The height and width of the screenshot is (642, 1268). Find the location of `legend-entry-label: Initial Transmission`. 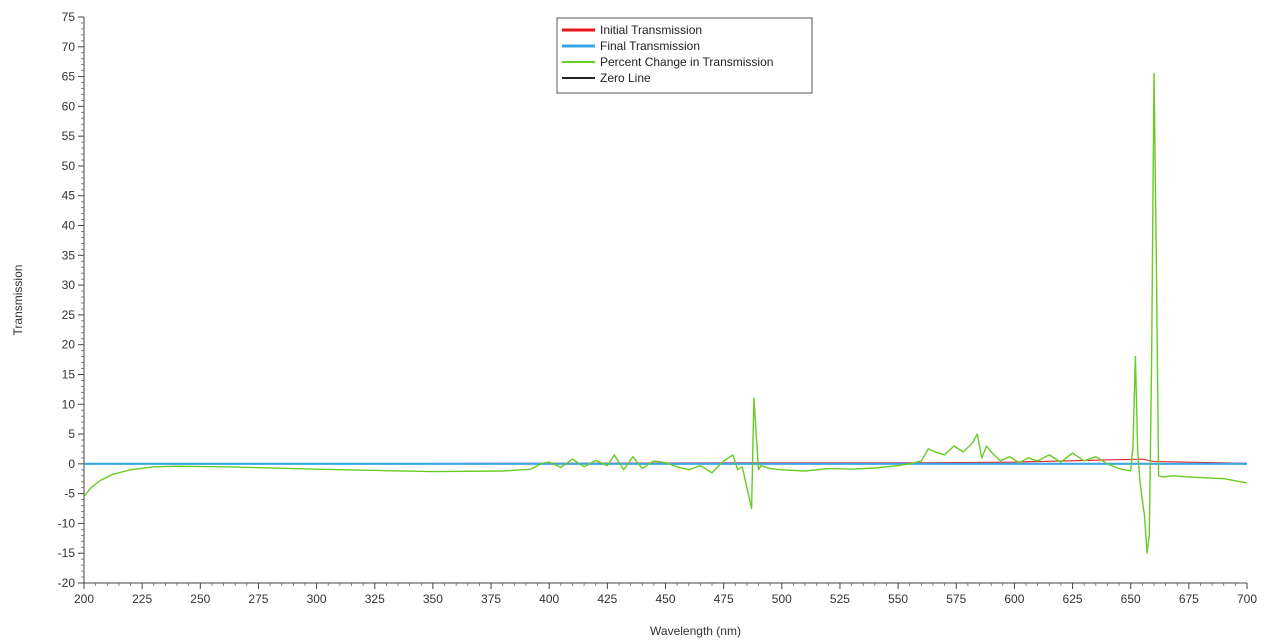

legend-entry-label: Initial Transmission is located at coordinates (651, 30).